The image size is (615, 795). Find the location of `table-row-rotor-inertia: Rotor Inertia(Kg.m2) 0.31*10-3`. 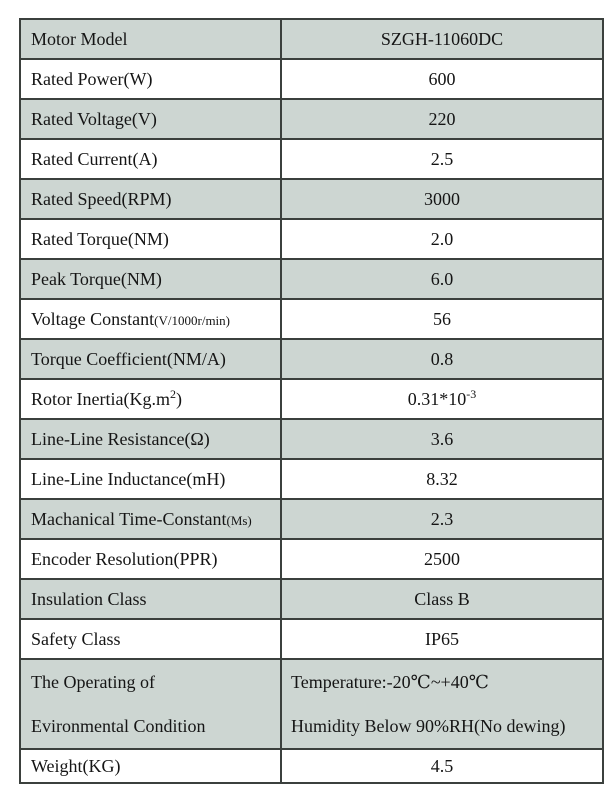

table-row-rotor-inertia: Rotor Inertia(Kg.m2) 0.31*10-3 is located at coordinates (311, 399).